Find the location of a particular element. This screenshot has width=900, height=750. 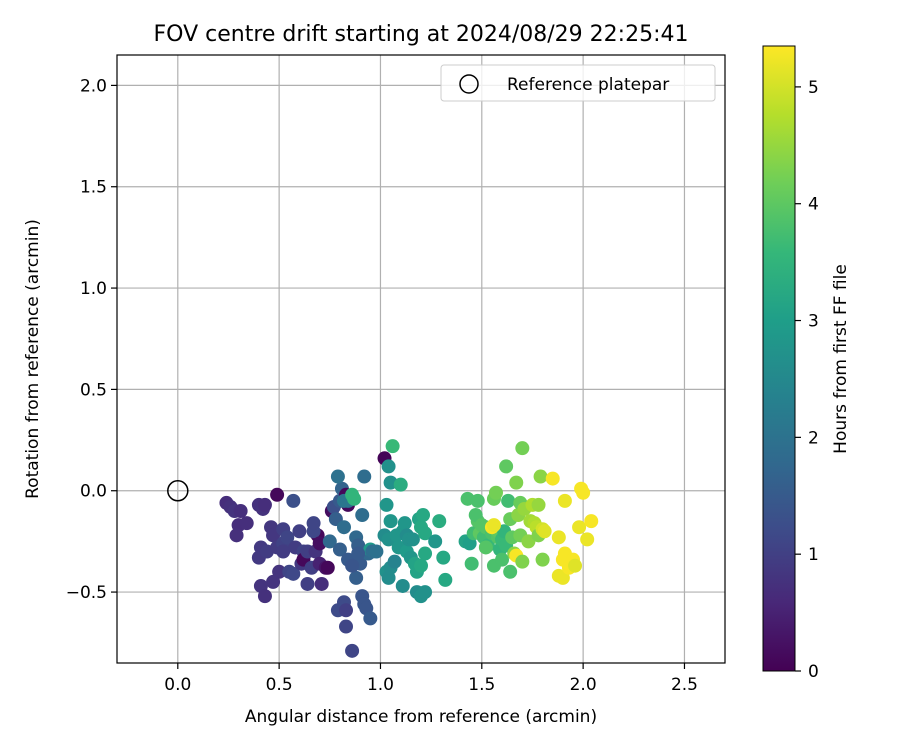

y-ticks: −0.5 0.0 0.5 1.0 1.5 2.0 is located at coordinates (91, 339).